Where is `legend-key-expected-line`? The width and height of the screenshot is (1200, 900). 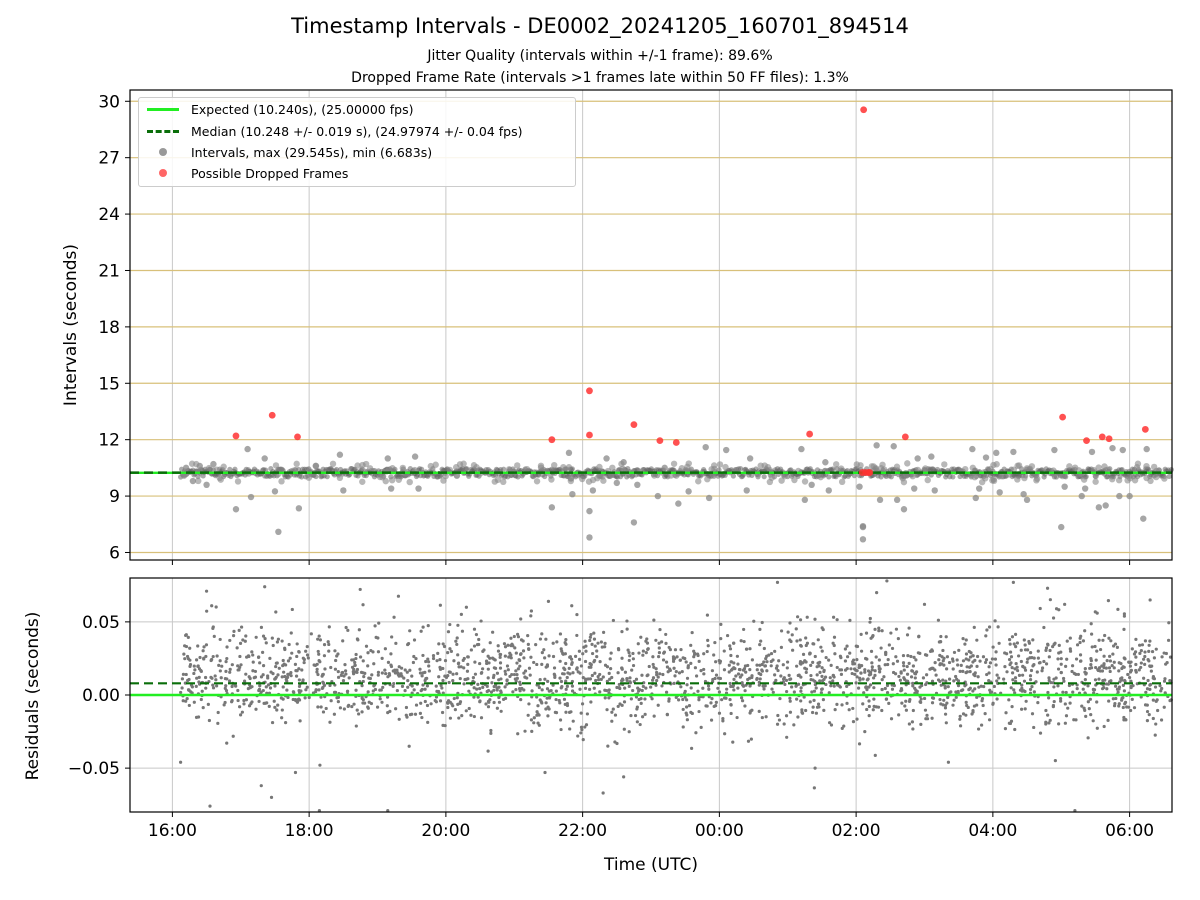
legend-key-expected-line is located at coordinates (163, 109).